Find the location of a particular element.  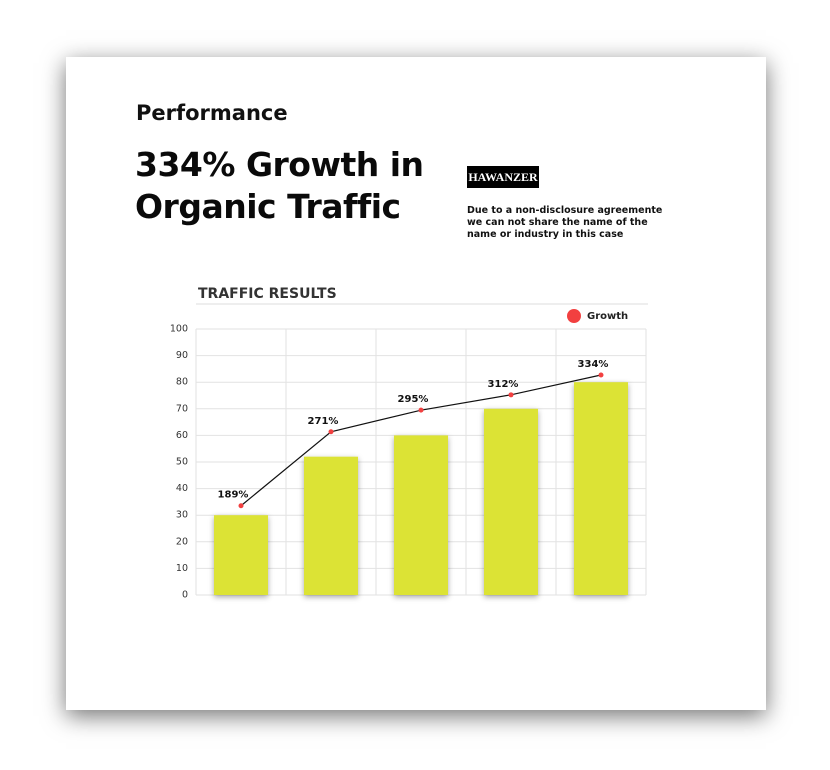

y-tick-label: 80 is located at coordinates (182, 382).